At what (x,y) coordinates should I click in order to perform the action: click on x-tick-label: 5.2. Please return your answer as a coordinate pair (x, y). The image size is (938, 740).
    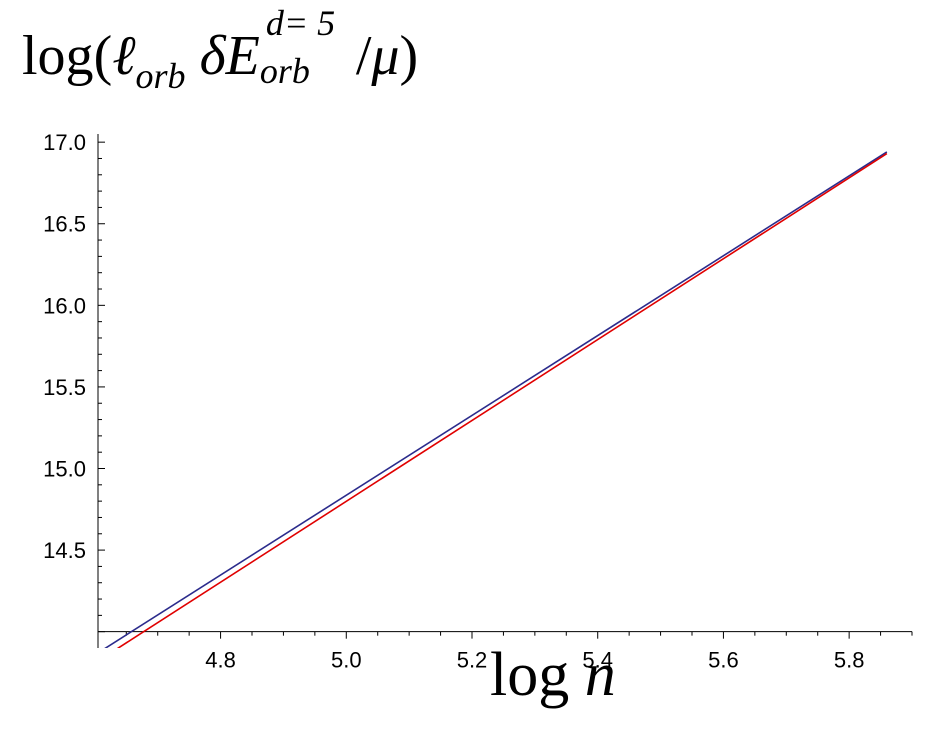
    Looking at the image, I should click on (472, 660).